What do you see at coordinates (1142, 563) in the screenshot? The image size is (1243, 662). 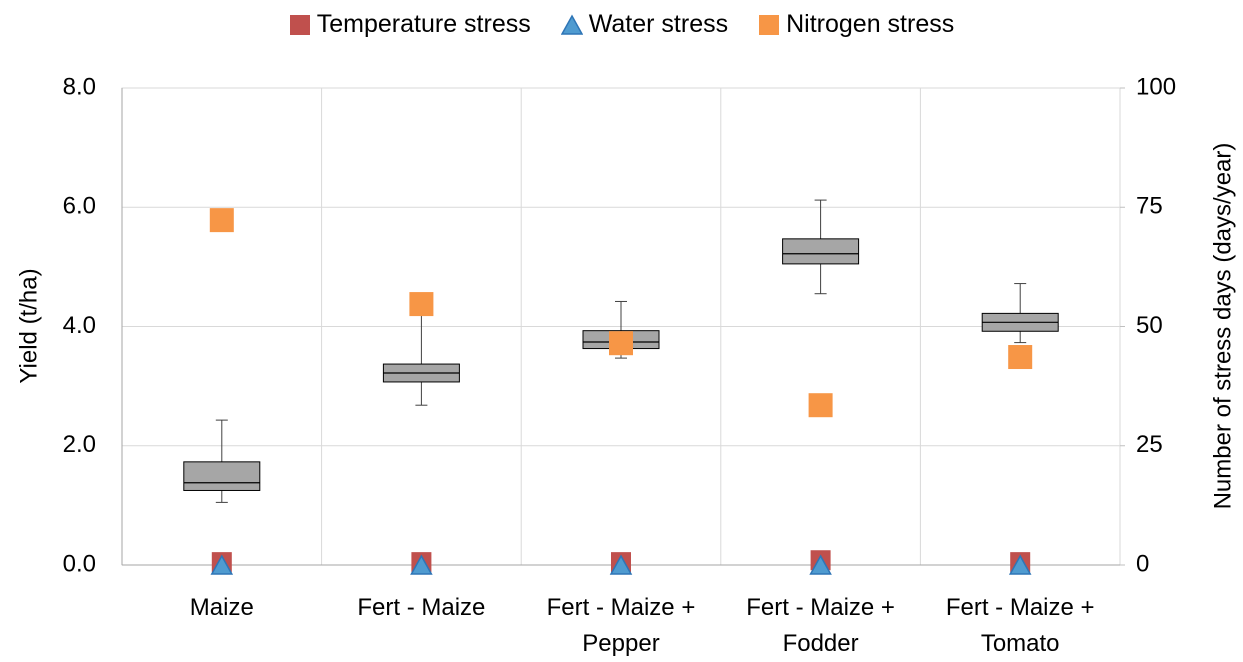 I see `y2-tick-label: 0` at bounding box center [1142, 563].